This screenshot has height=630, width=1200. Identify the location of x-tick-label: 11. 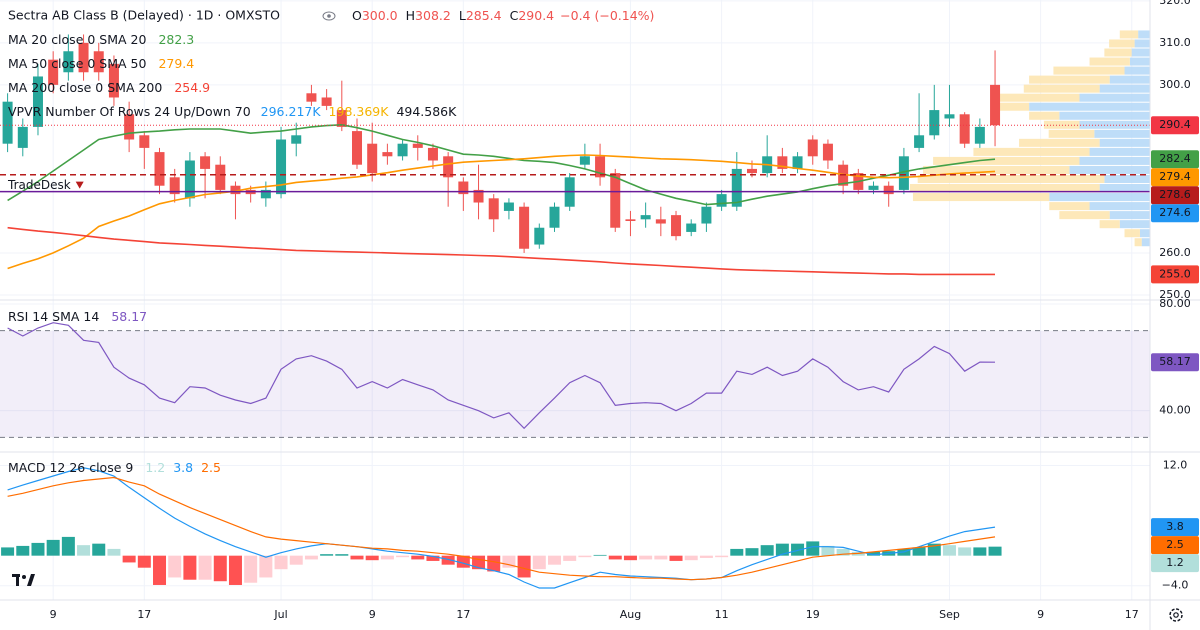
(722, 614).